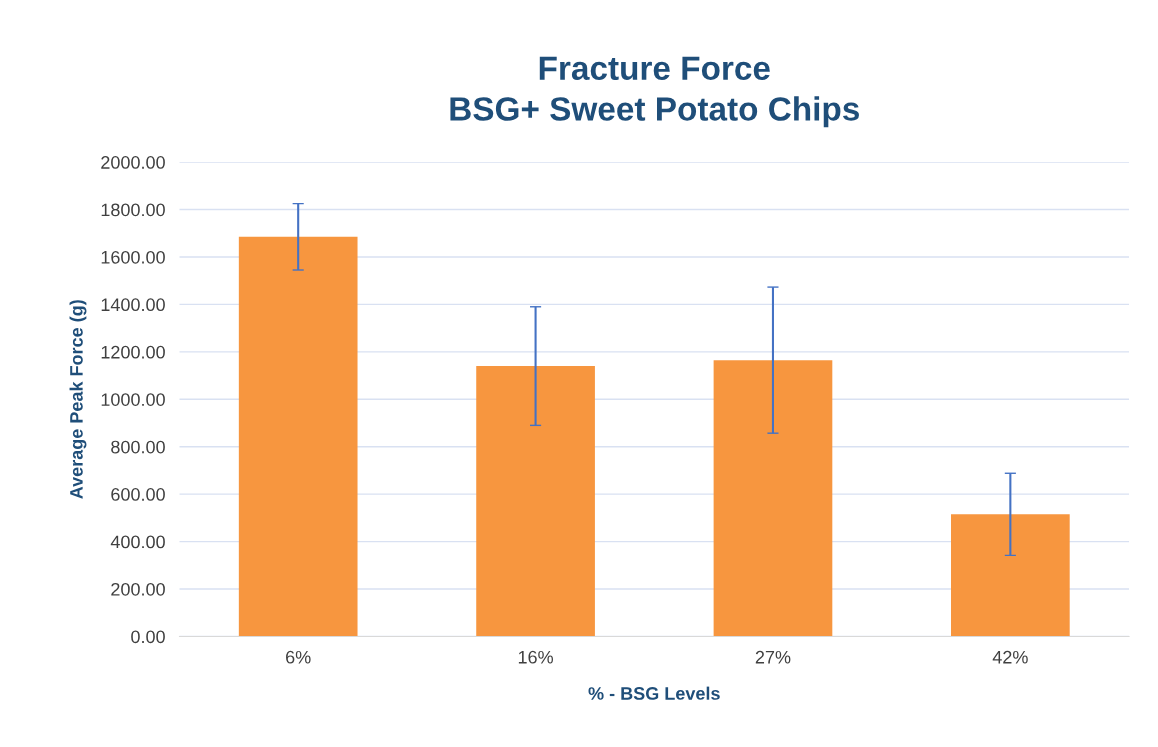  I want to click on y-tick-label: 200.00, so click(138, 589).